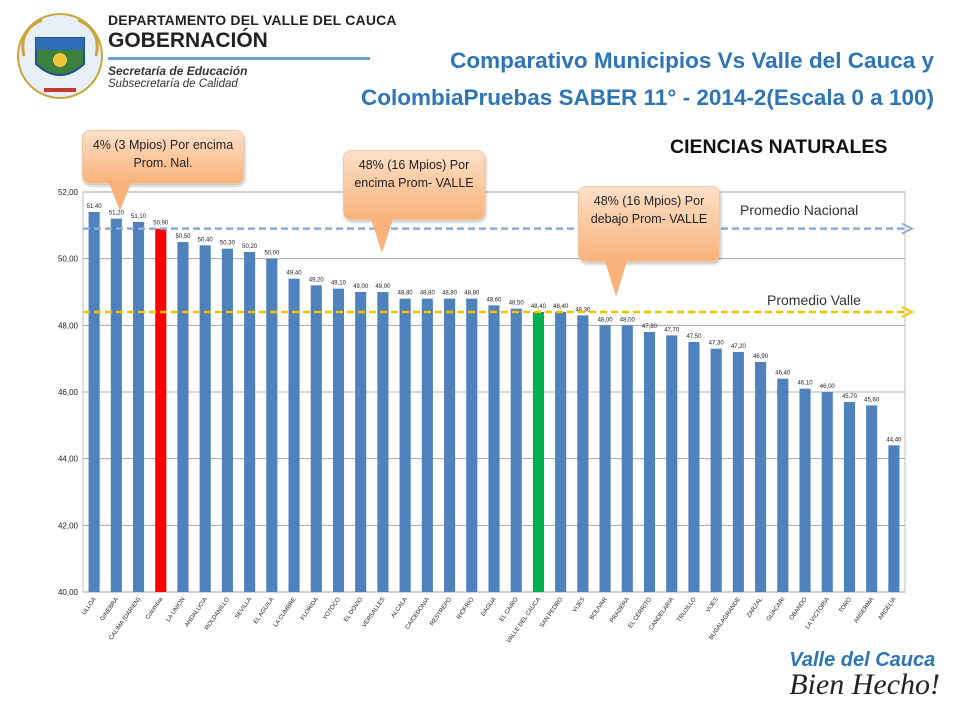 The image size is (960, 720). Describe the element at coordinates (755, 607) in the screenshot. I see `x-tick-label: ZARZAL` at that location.